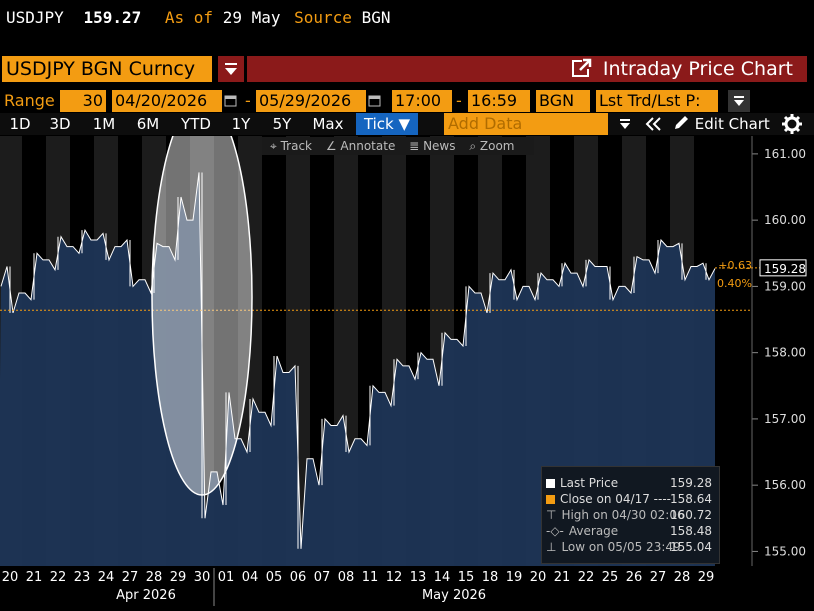 The width and height of the screenshot is (814, 611). I want to click on period-button-ytd: YTD, so click(196, 124).